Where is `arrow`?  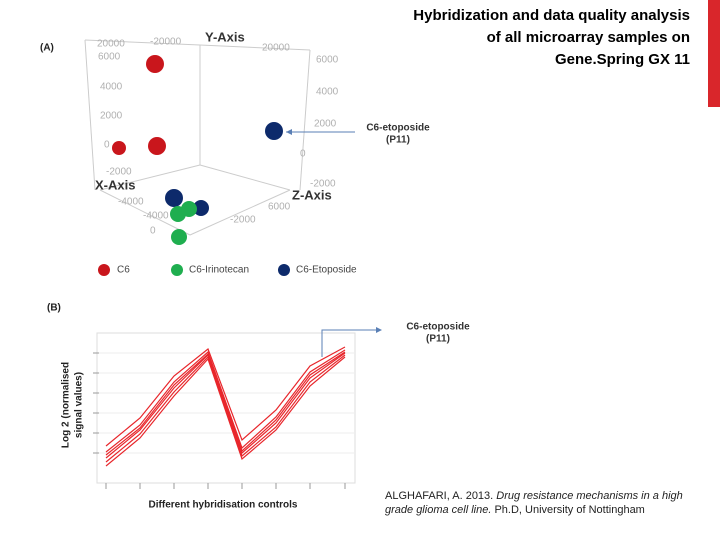 arrow is located at coordinates (350, 343).